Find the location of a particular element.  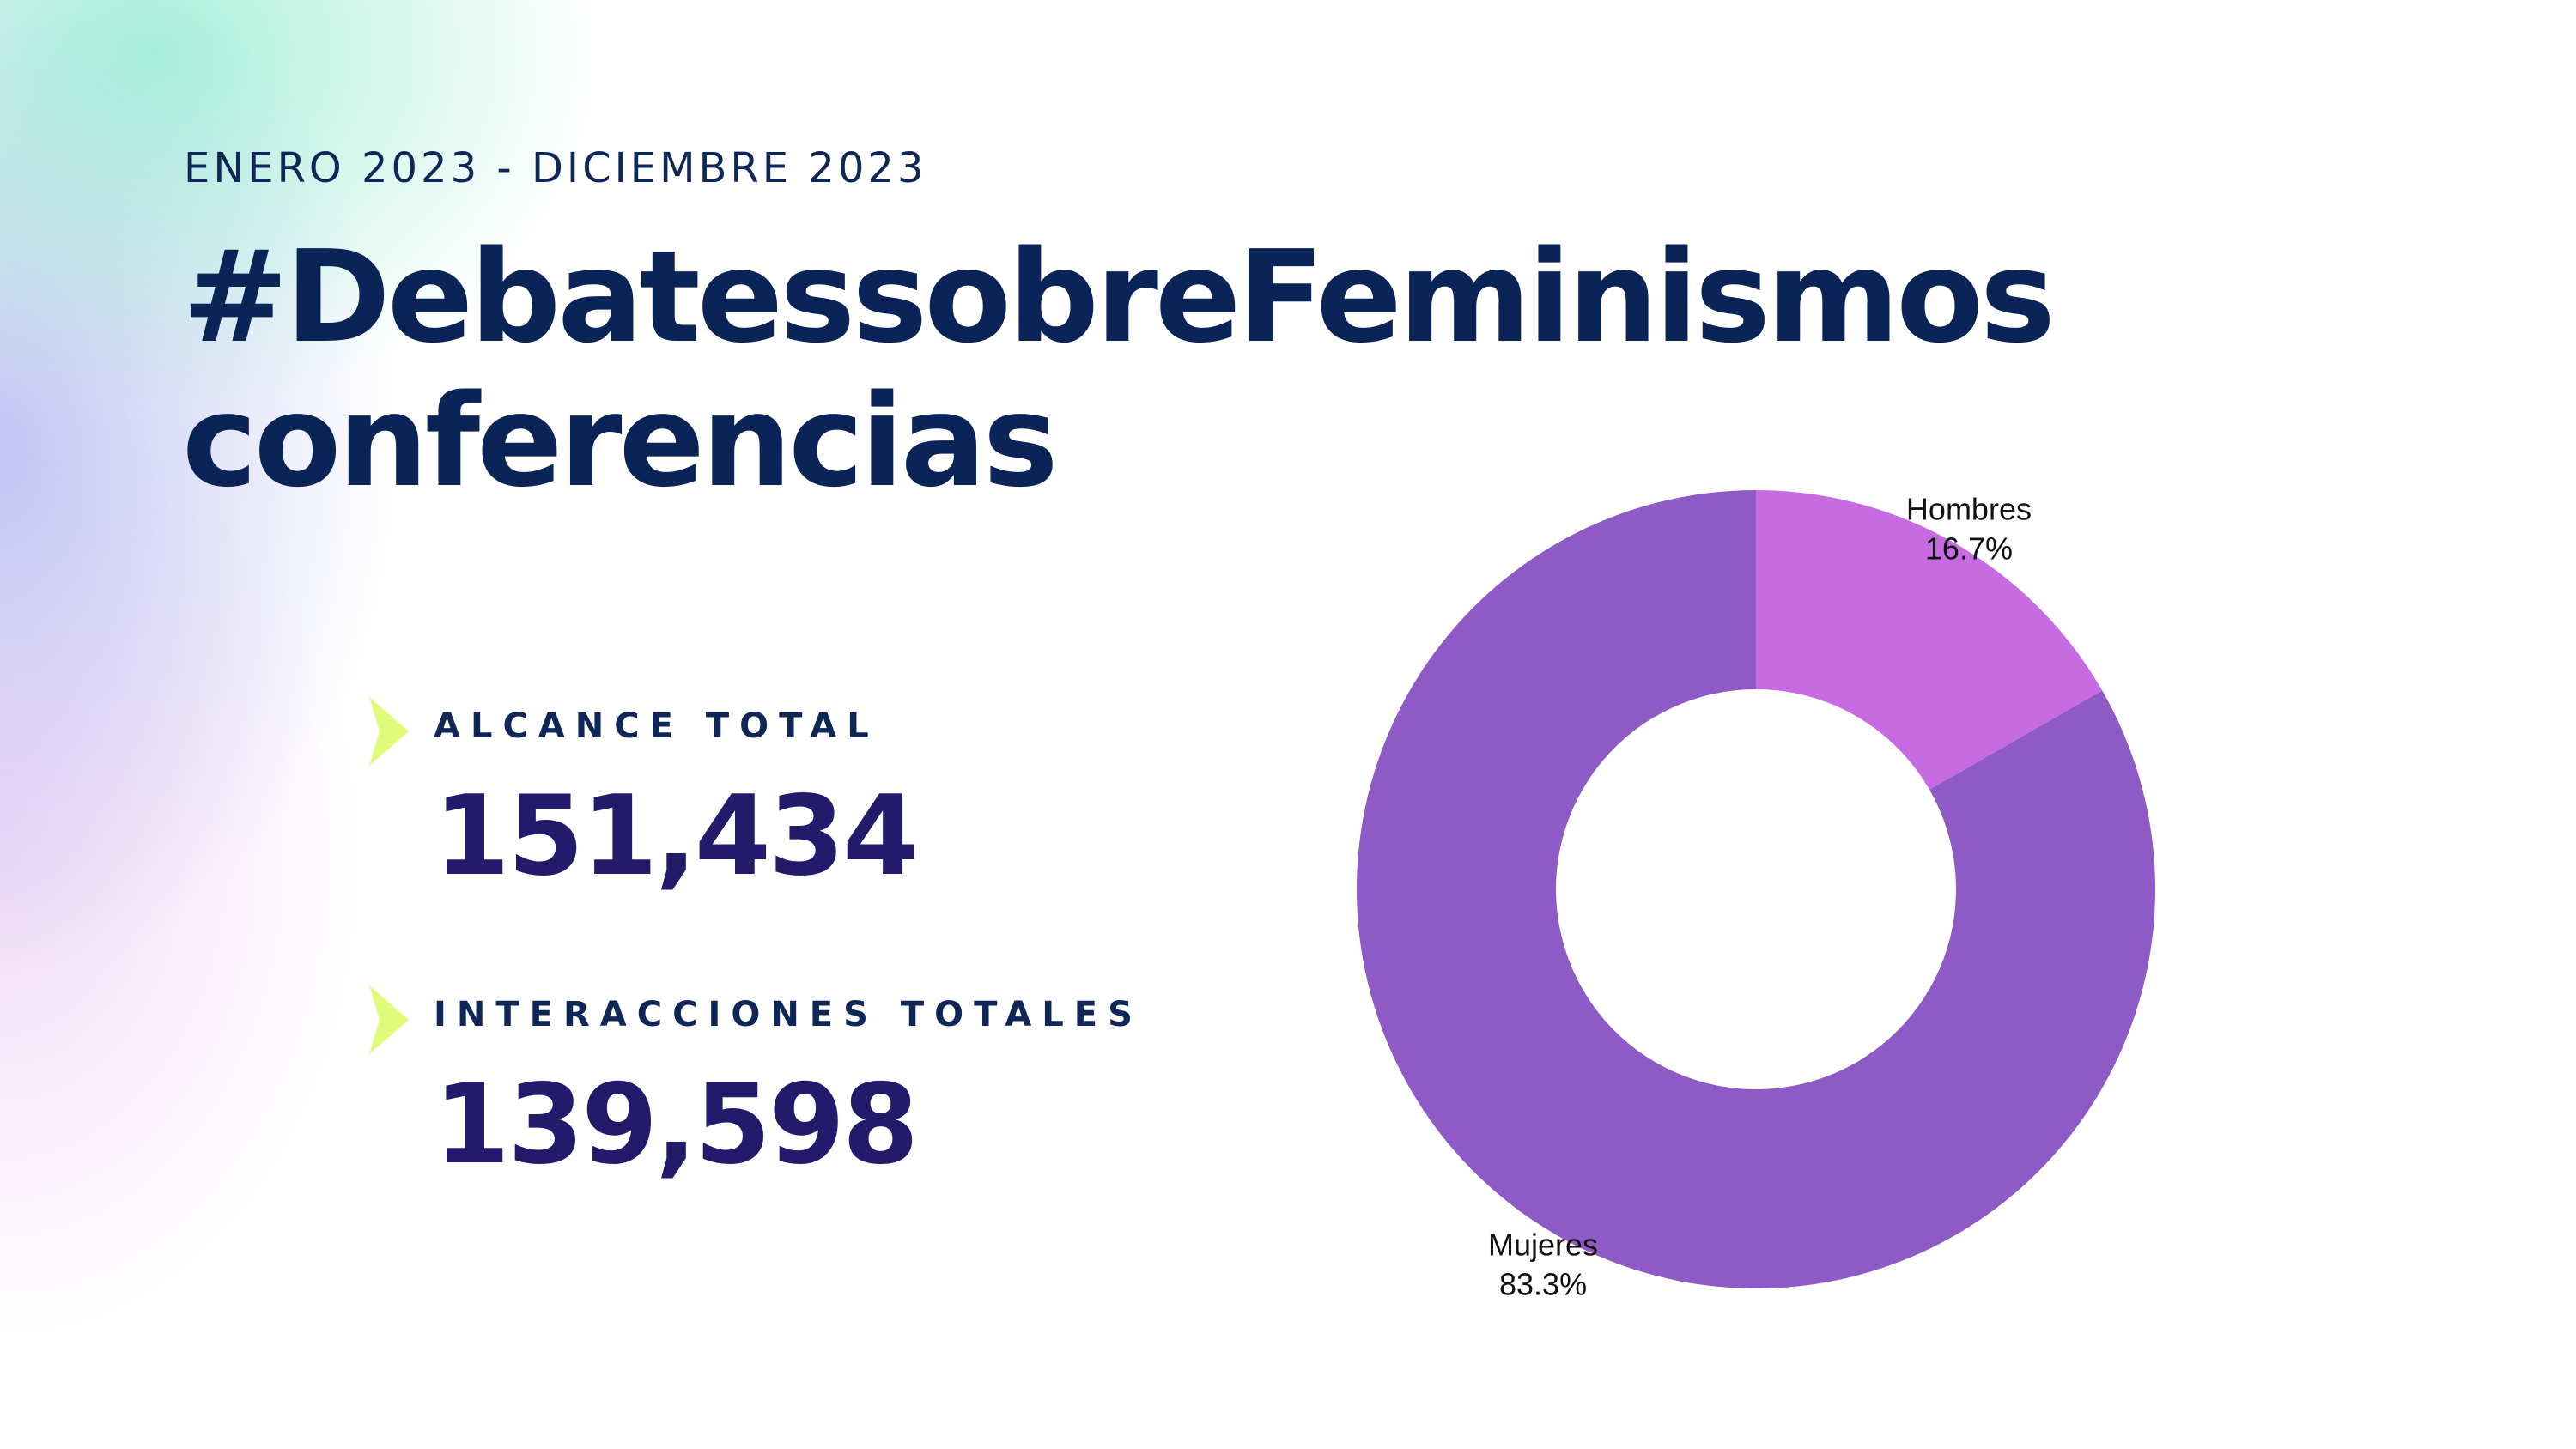

slice-category-label: Hombres is located at coordinates (1969, 509).